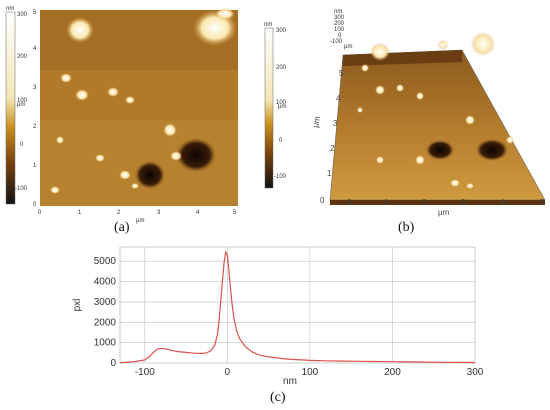  I want to click on b-xunit: μm, so click(444, 212).